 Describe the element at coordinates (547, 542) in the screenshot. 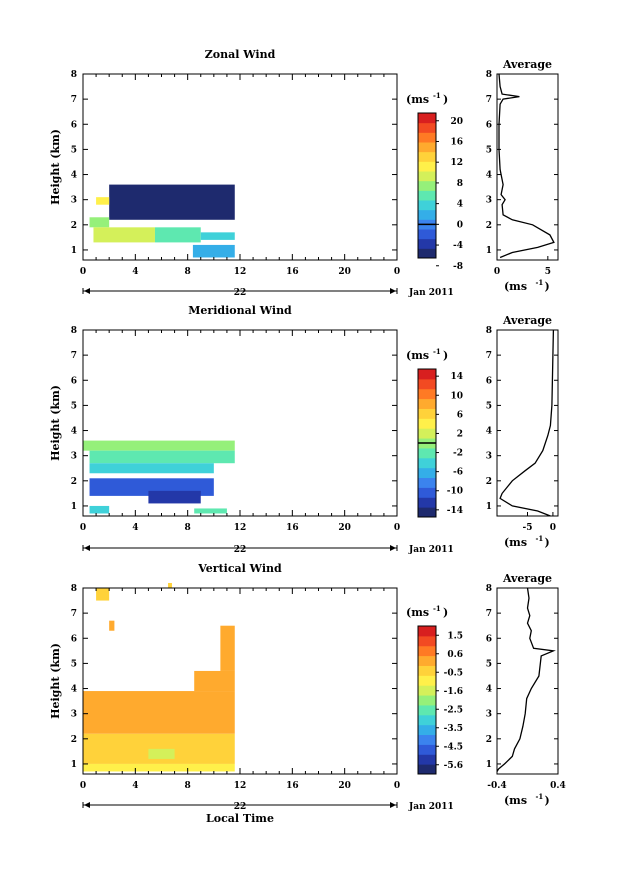

I see `average-x-label-paren: )` at that location.